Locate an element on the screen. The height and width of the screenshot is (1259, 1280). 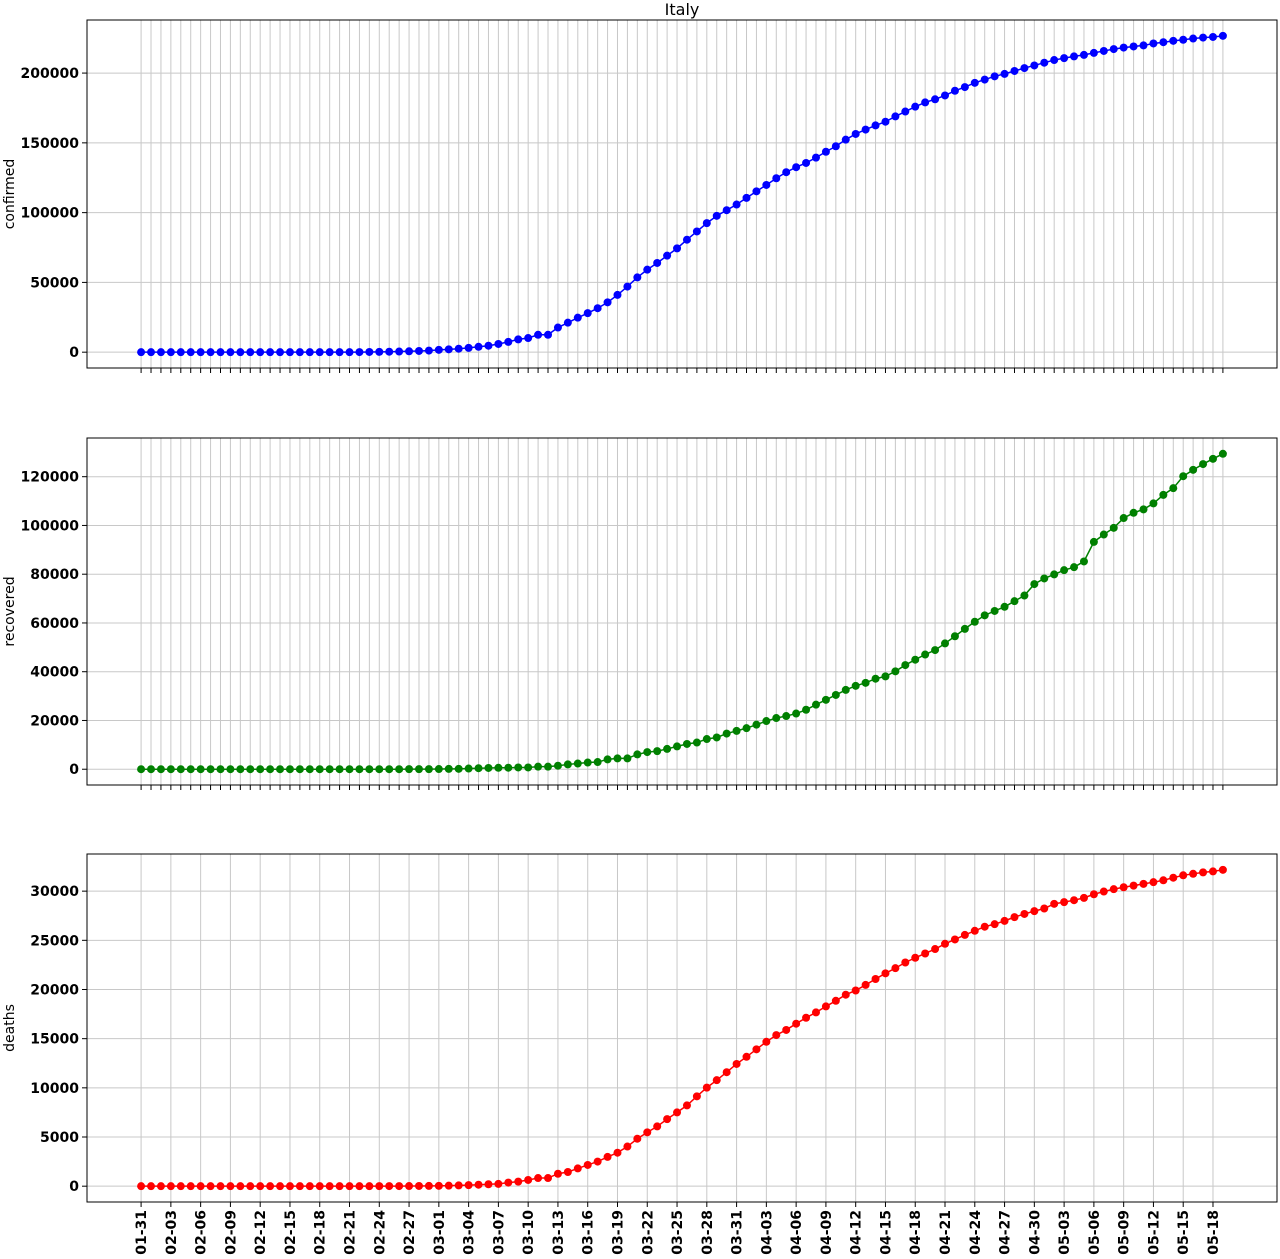
x-tick-label: 02-09 is located at coordinates (231, 1232).